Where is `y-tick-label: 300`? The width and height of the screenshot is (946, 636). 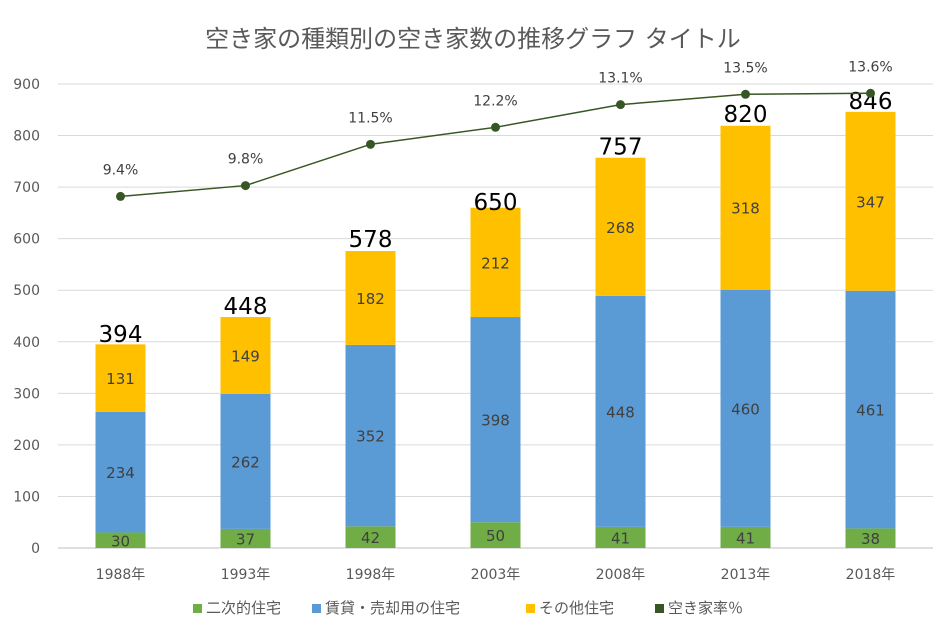
y-tick-label: 300 is located at coordinates (26, 394).